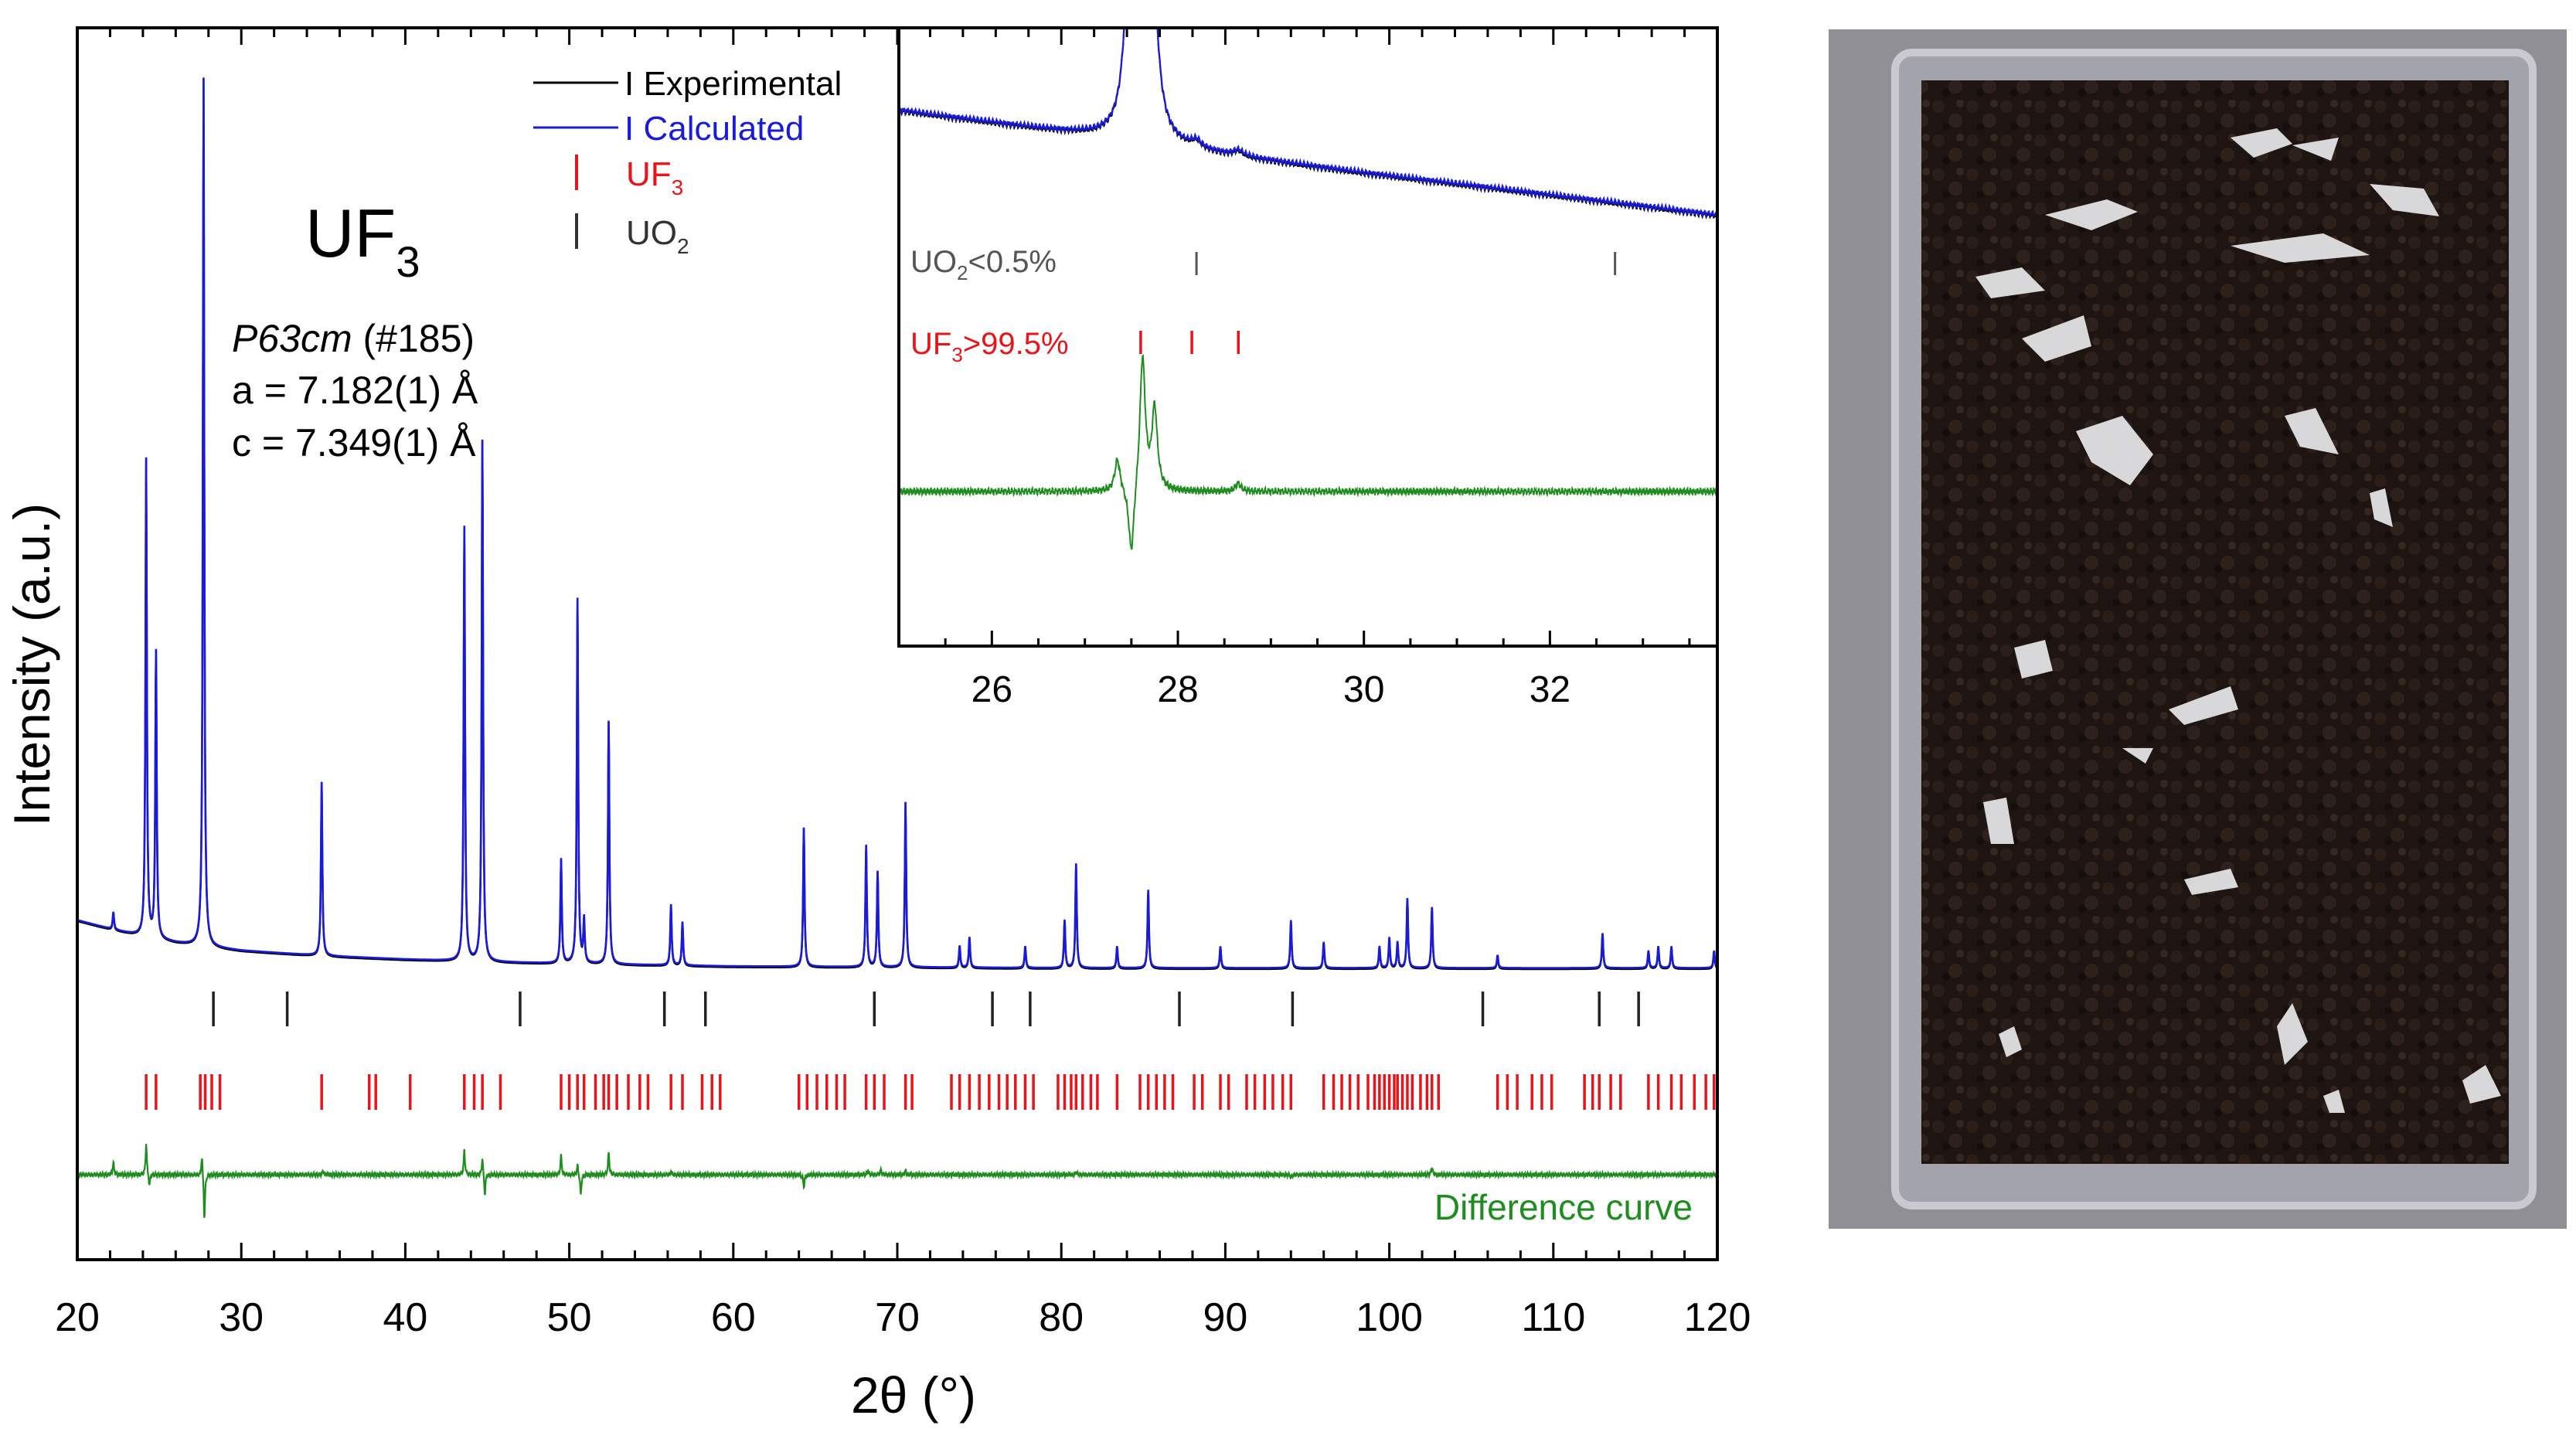 Image resolution: width=2576 pixels, height=1439 pixels. Describe the element at coordinates (897, 1181) in the screenshot. I see `series-difference-line` at that location.